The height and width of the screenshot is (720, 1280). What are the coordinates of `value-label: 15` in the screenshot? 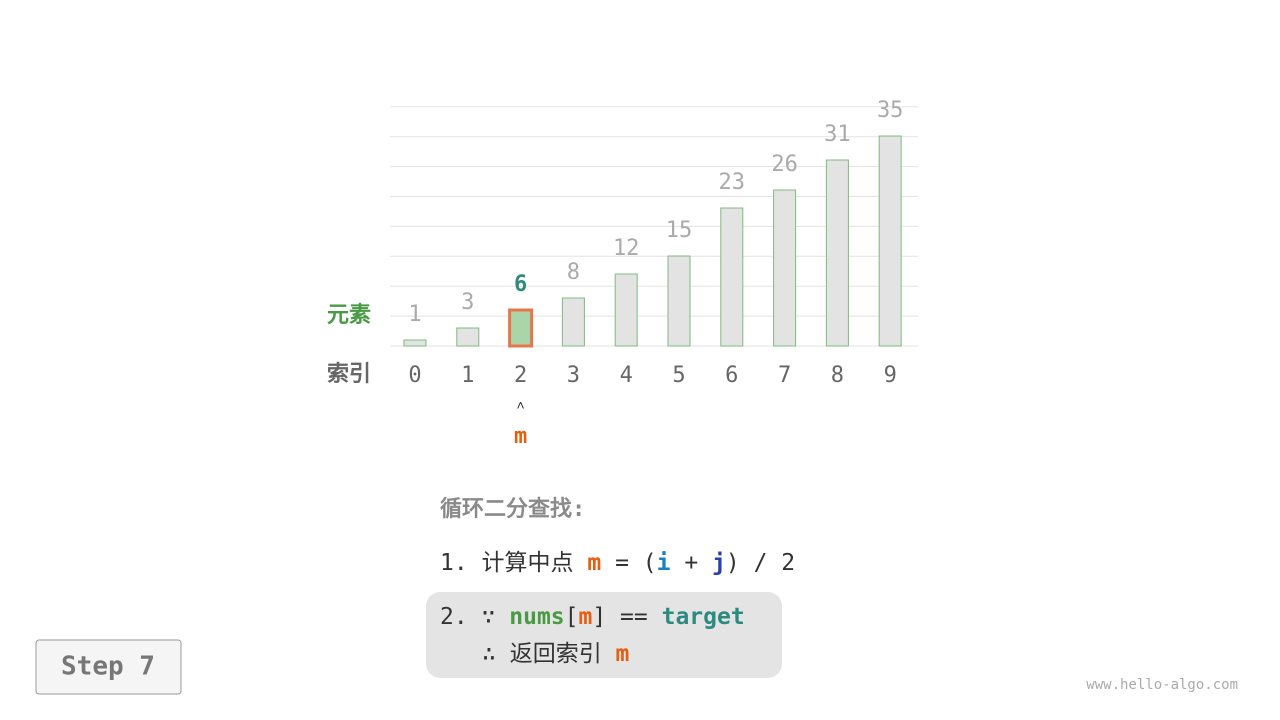 It's located at (679, 230).